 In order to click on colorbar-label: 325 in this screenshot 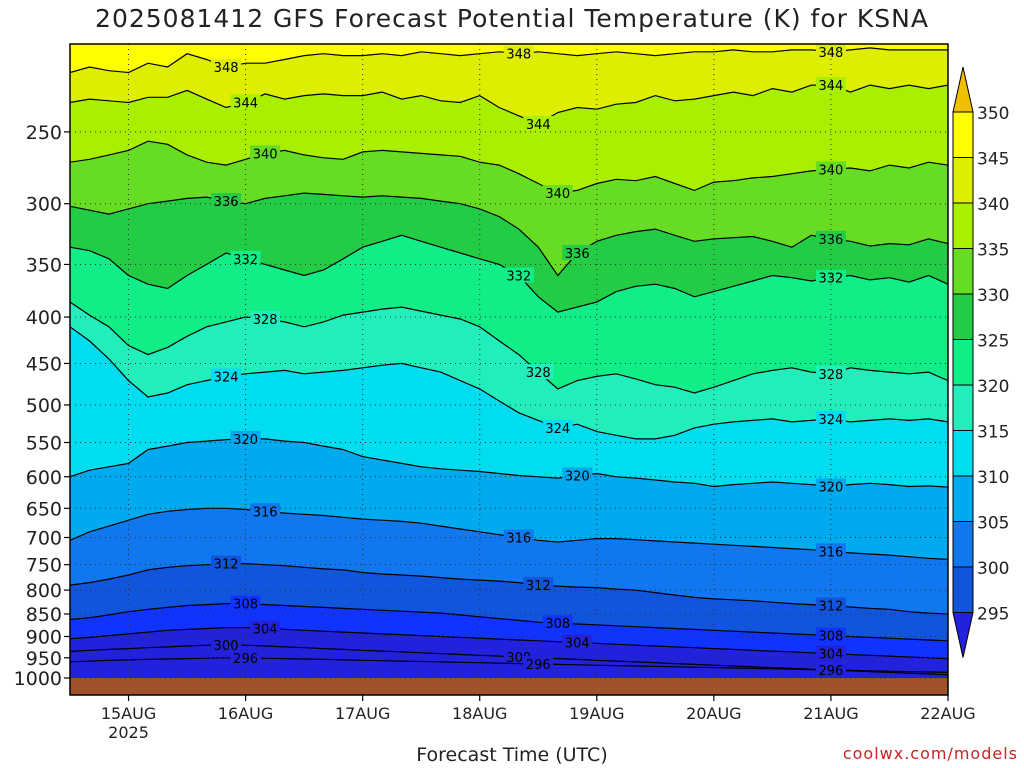, I will do `click(993, 342)`.